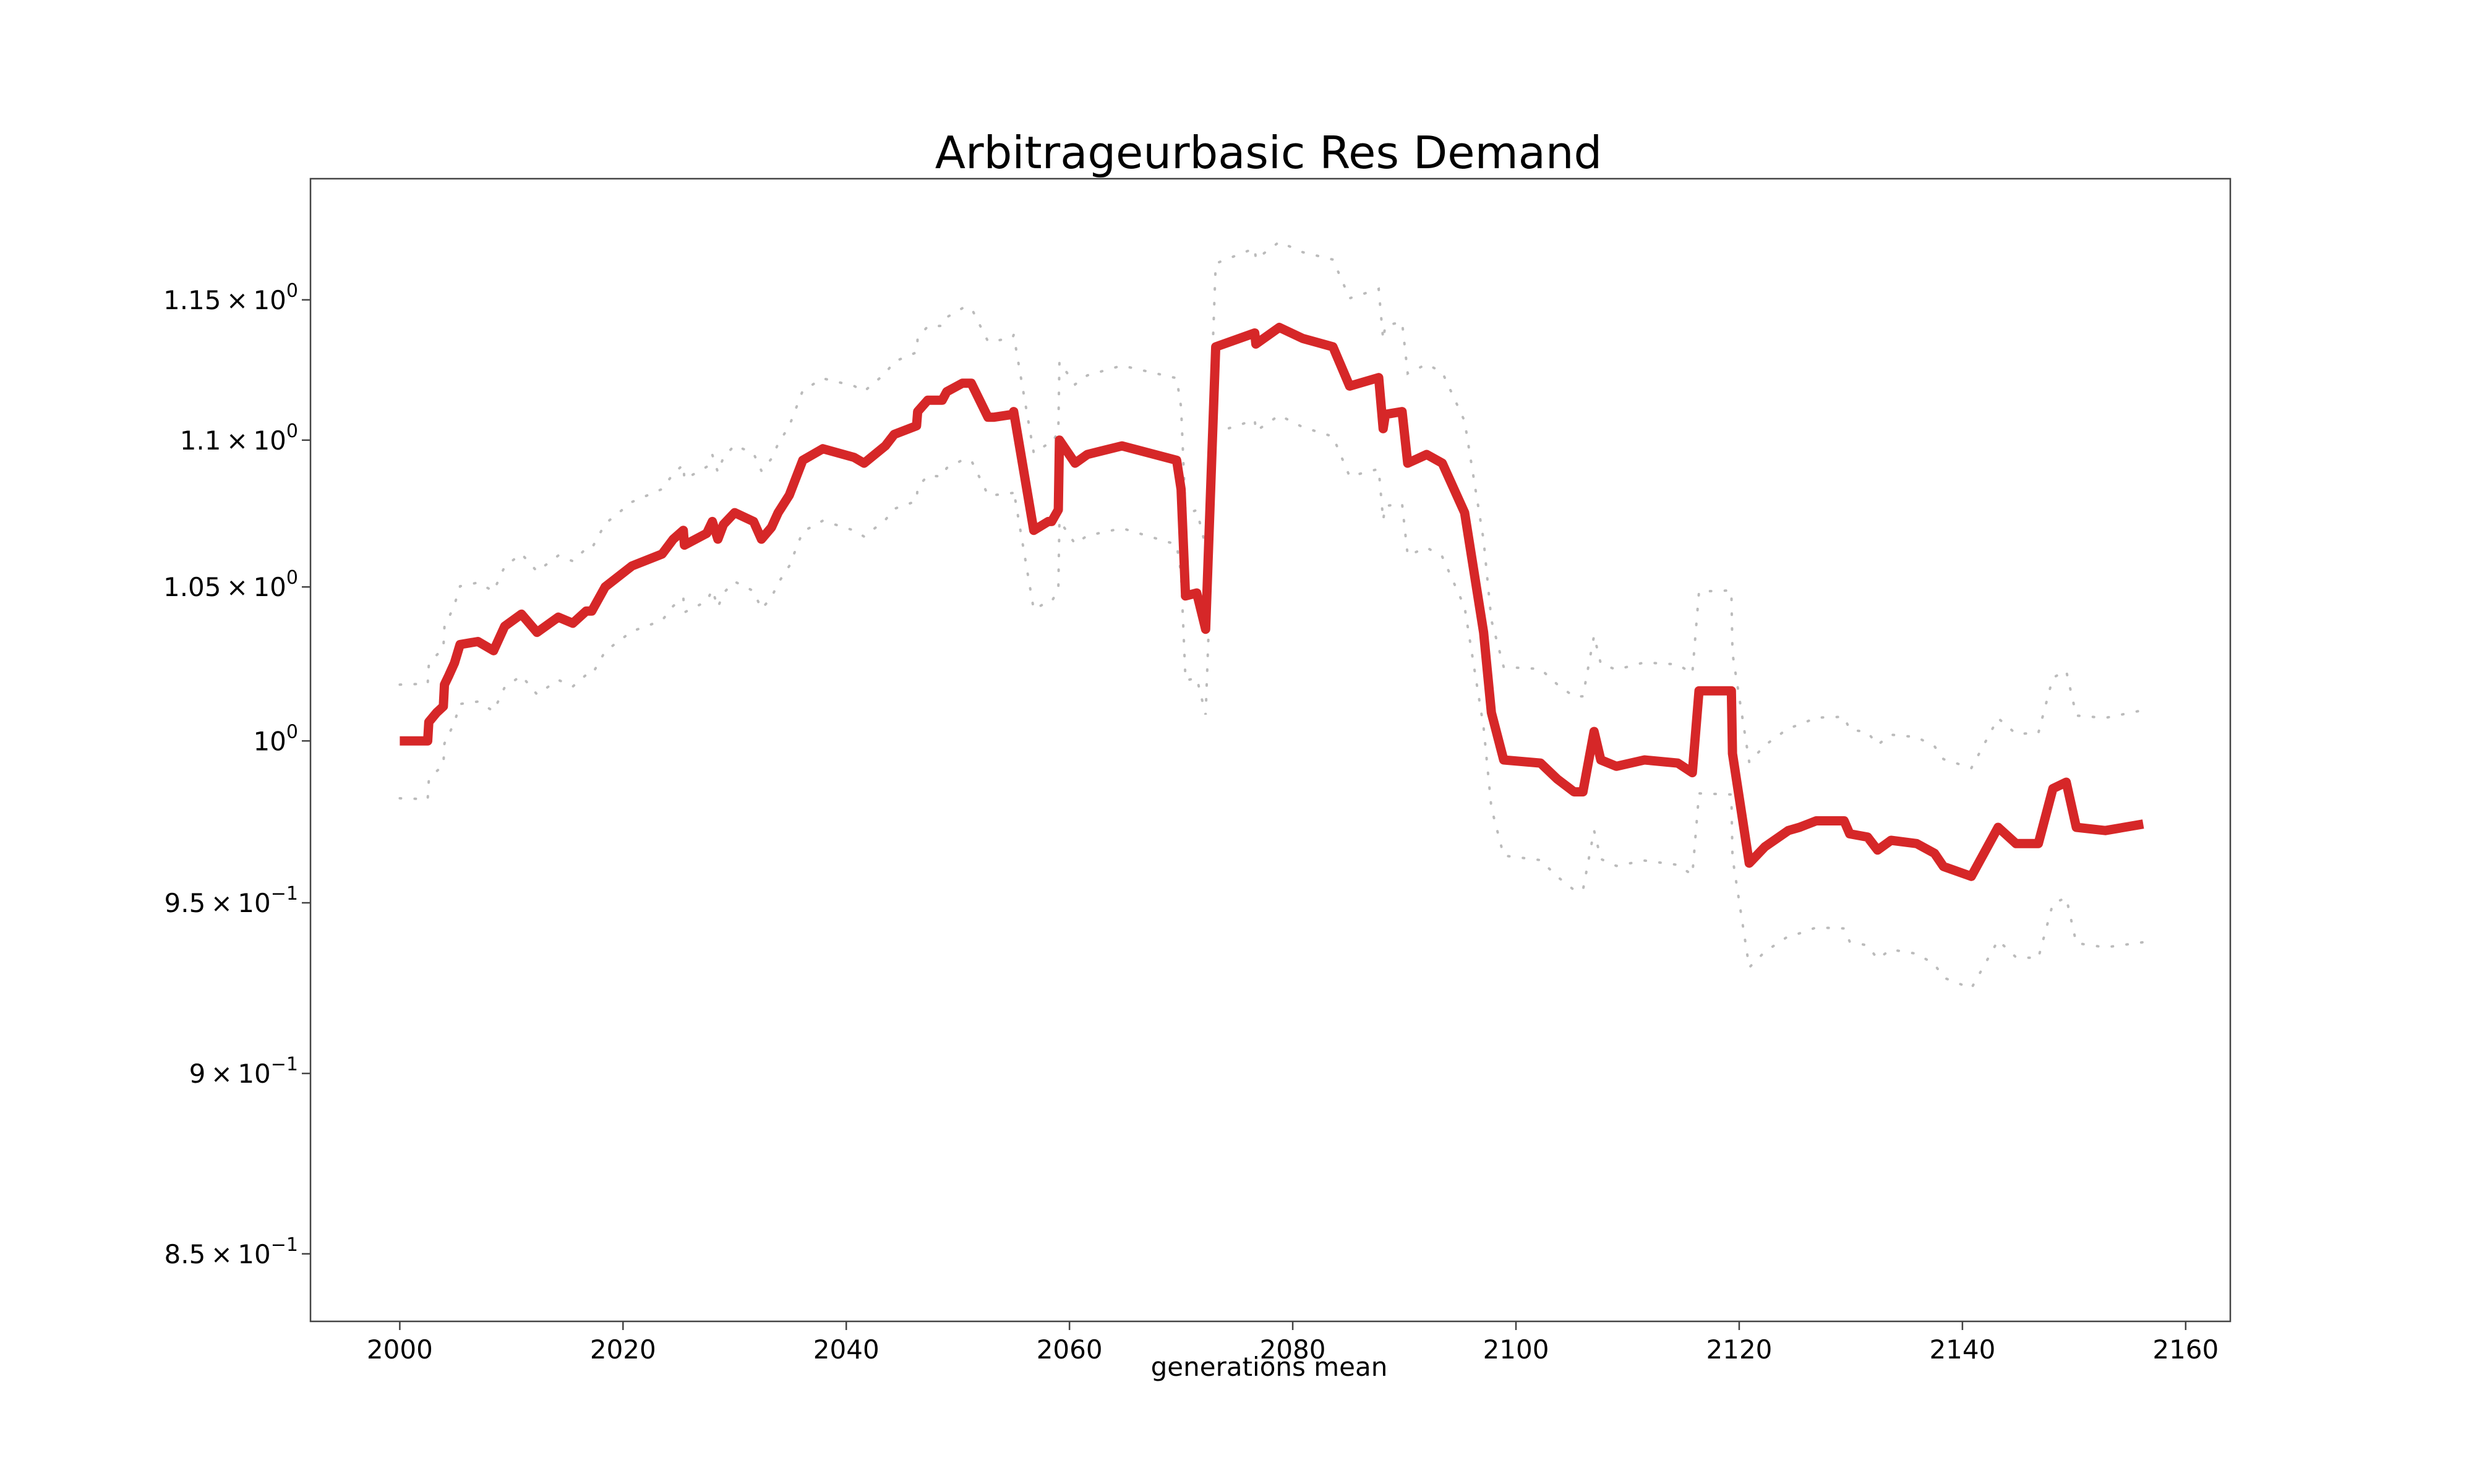 This screenshot has width=2474, height=1484. What do you see at coordinates (275, 738) in the screenshot?
I see `y-tick-label: 100` at bounding box center [275, 738].